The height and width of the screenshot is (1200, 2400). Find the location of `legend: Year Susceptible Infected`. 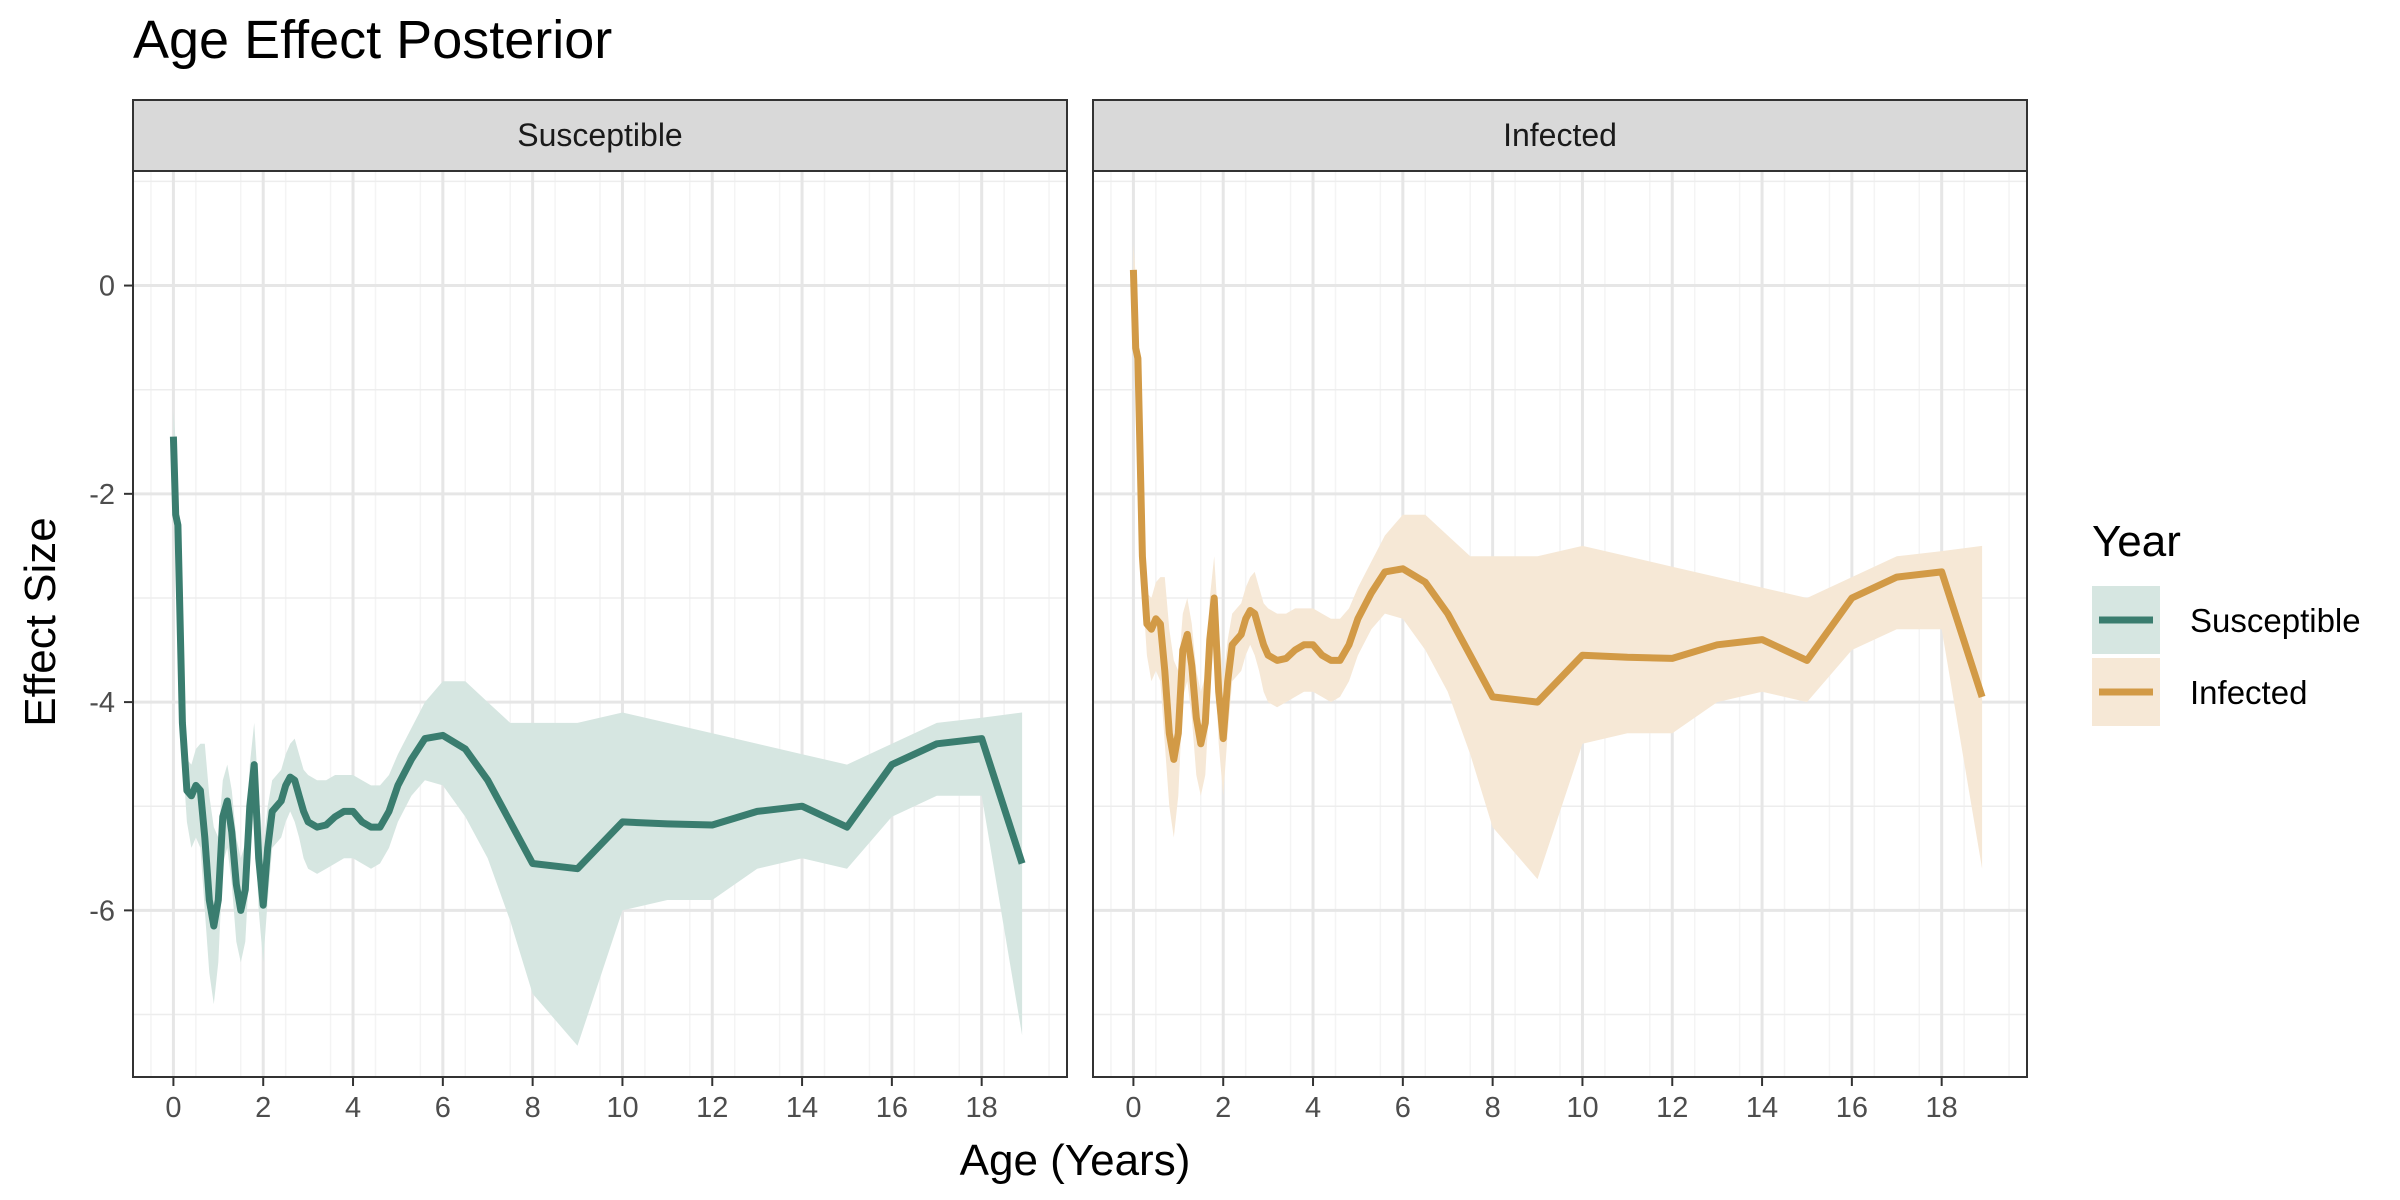

legend: Year Susceptible Infected is located at coordinates (2226, 621).